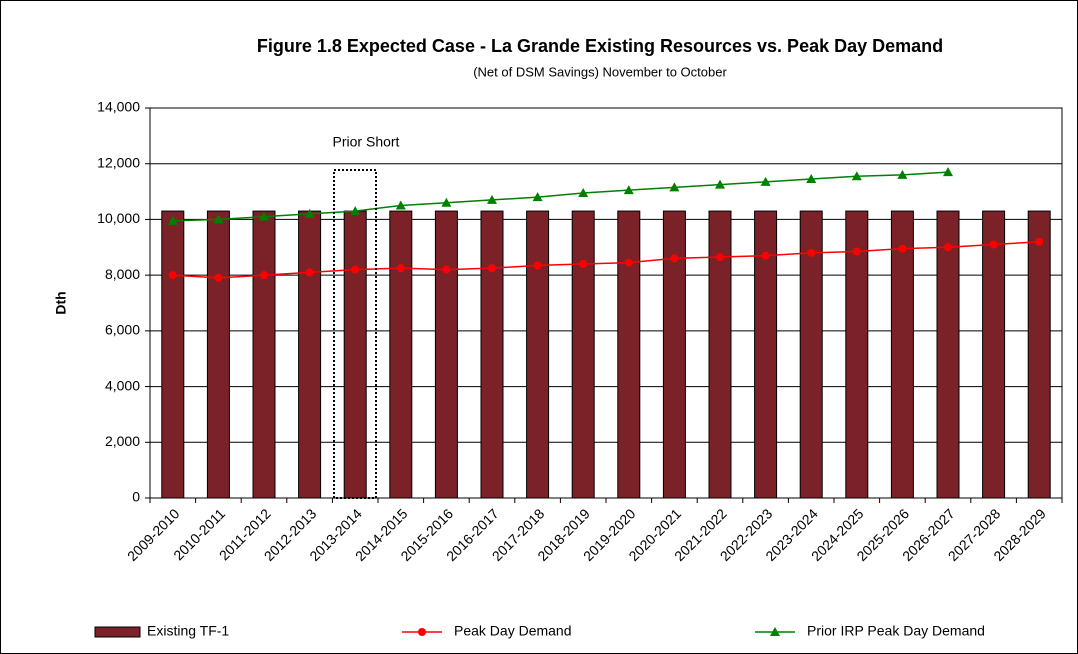 The width and height of the screenshot is (1078, 654). I want to click on y-tick-label: 6,000, so click(122, 330).